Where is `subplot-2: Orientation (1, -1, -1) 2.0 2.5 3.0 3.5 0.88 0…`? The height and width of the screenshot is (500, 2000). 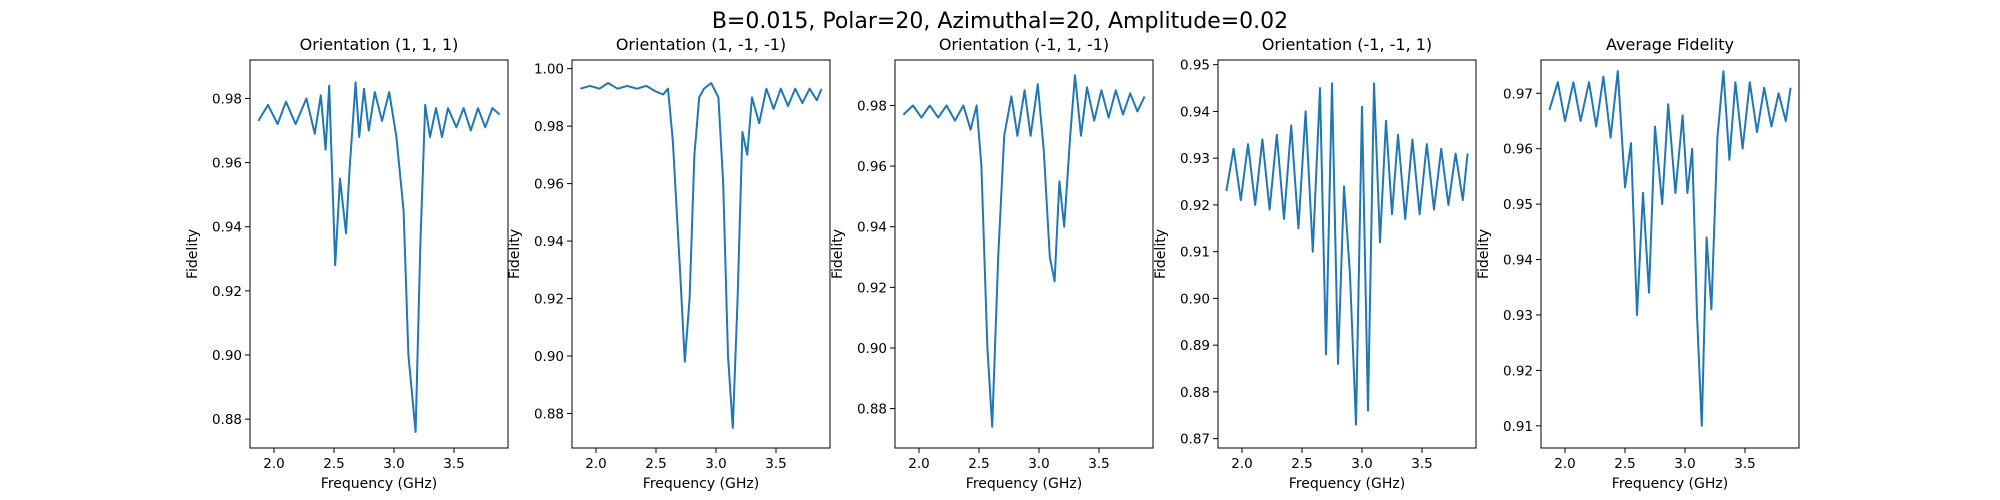 subplot-2: Orientation (1, -1, -1) 2.0 2.5 3.0 3.5 0.88 0… is located at coordinates (669, 263).